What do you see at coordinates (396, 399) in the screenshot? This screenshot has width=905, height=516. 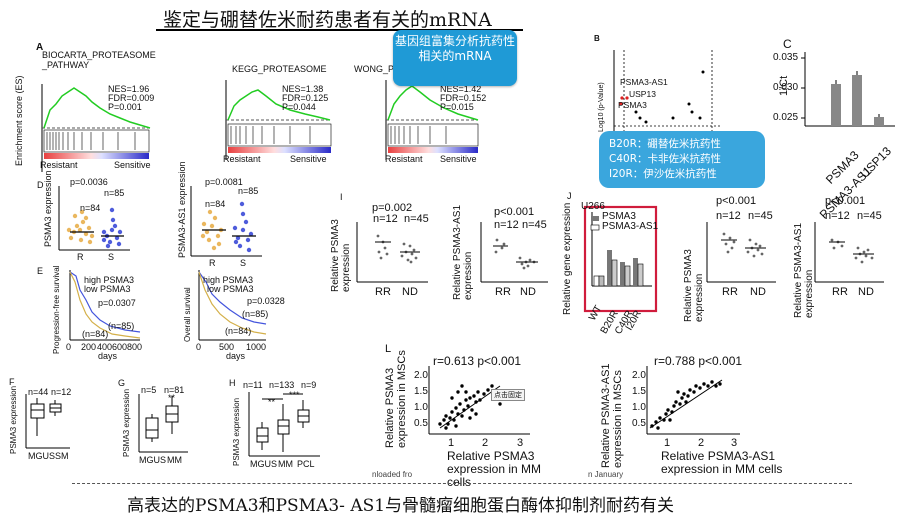 I see `panel-l-left-ylabel: Relative PSMA3 expression in MSCs` at bounding box center [396, 399].